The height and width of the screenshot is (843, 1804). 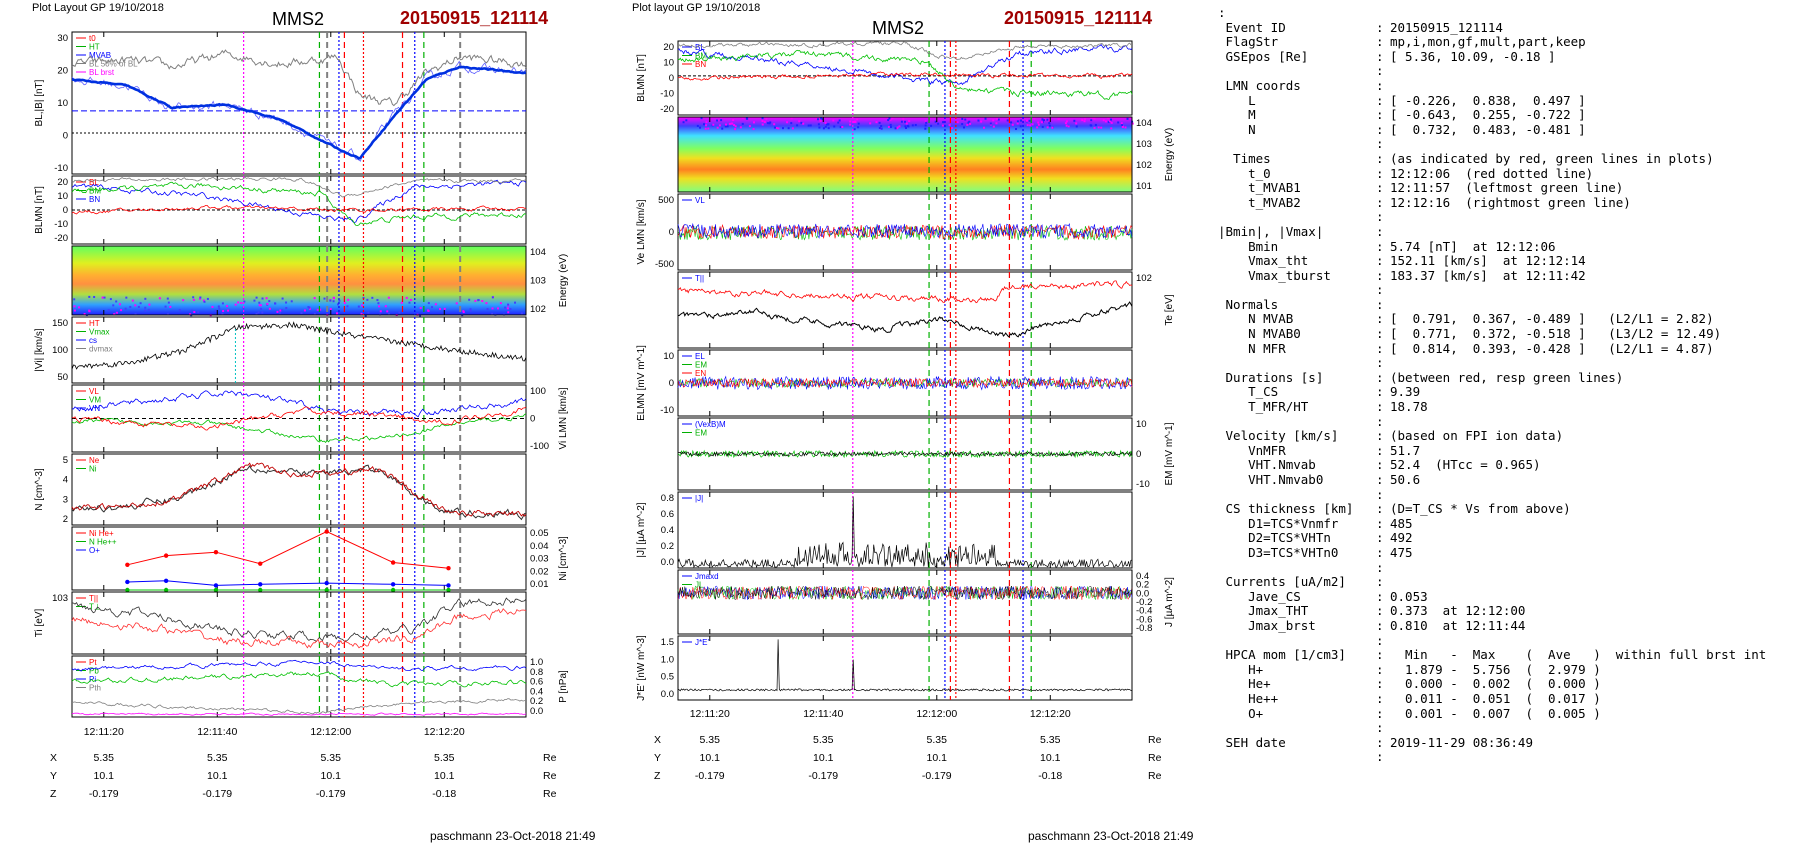 What do you see at coordinates (1594, 757) in the screenshot?
I see `summary-value` at bounding box center [1594, 757].